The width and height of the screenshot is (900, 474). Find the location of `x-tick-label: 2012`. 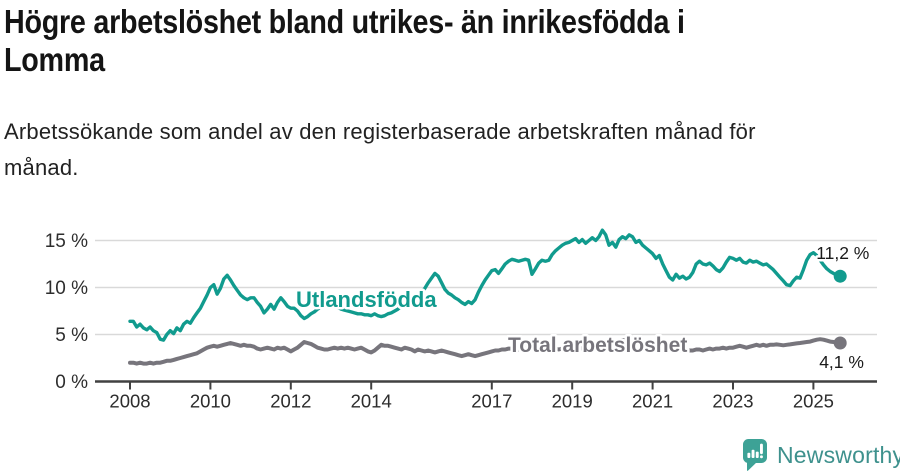

x-tick-label: 2012 is located at coordinates (290, 401).